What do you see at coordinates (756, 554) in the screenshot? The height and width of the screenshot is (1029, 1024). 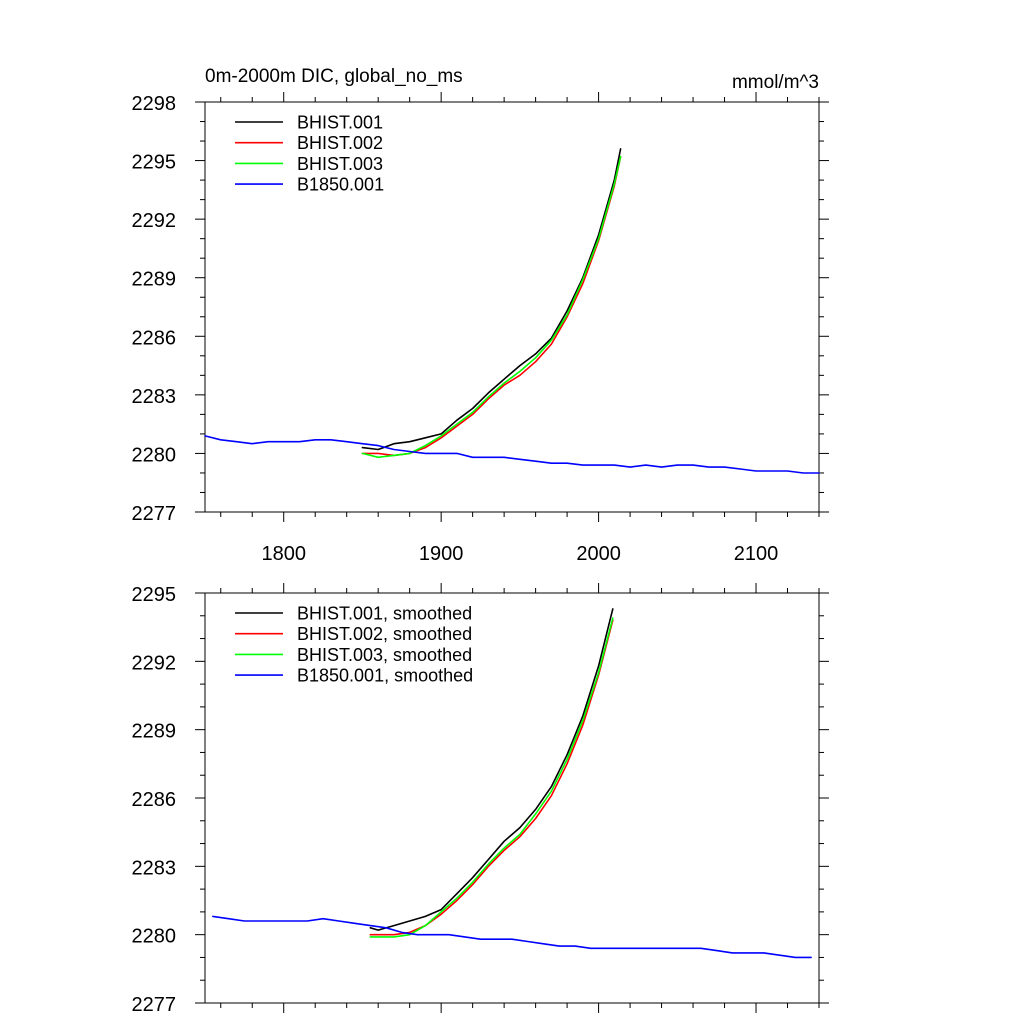 I see `chart-1-x-tick-label: 2100` at bounding box center [756, 554].